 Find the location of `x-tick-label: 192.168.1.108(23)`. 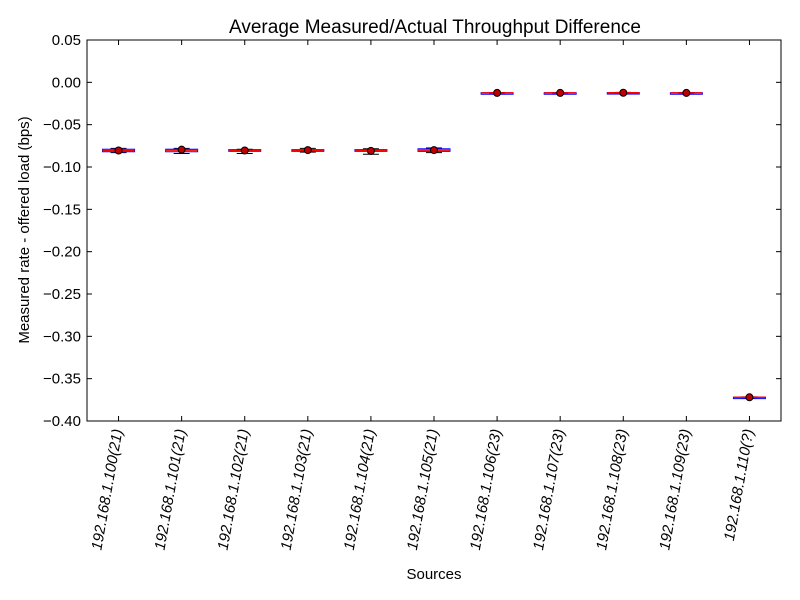

x-tick-label: 192.168.1.108(23) is located at coordinates (612, 490).